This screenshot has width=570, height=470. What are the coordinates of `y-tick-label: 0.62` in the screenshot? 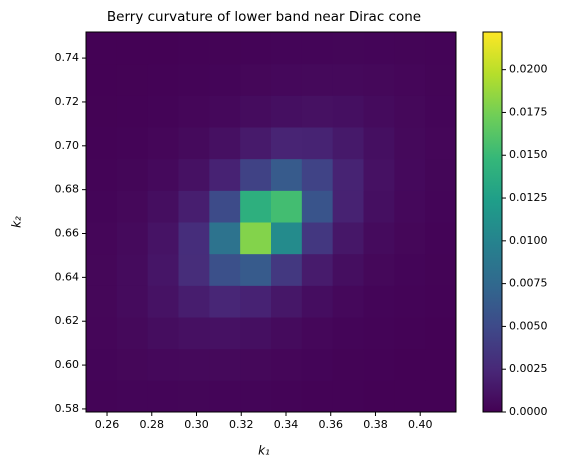 It's located at (67, 320).